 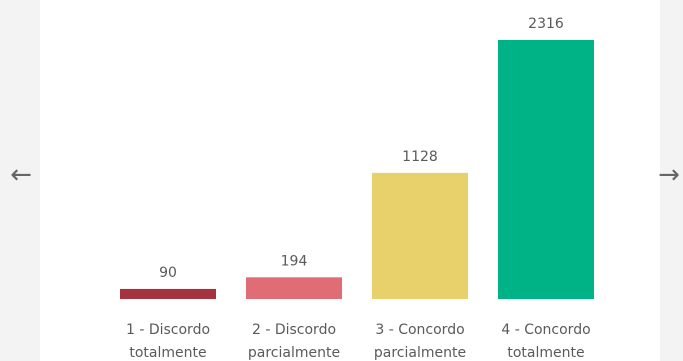 I want to click on category-label-4-line-2: totalmente, so click(x=545, y=353).